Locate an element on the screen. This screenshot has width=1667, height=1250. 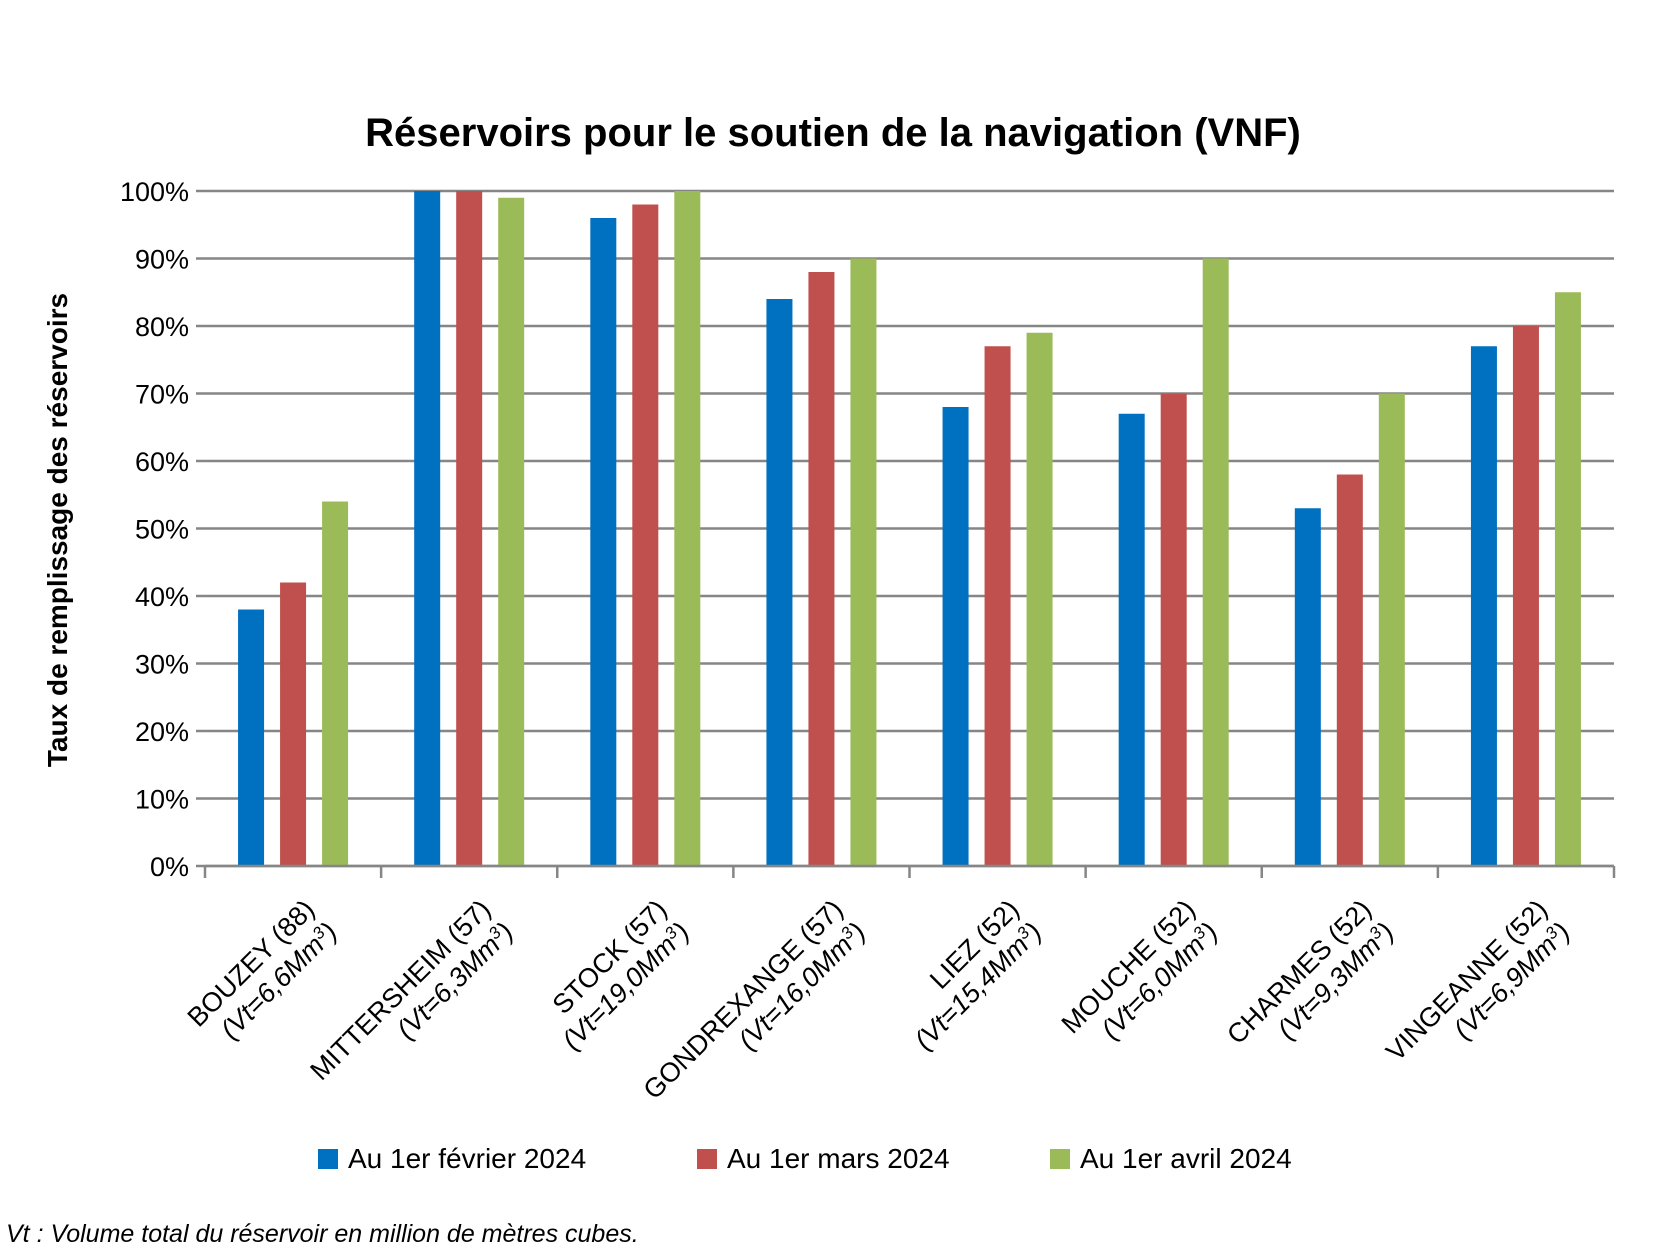
y-tick-label: 70% is located at coordinates (162, 395).